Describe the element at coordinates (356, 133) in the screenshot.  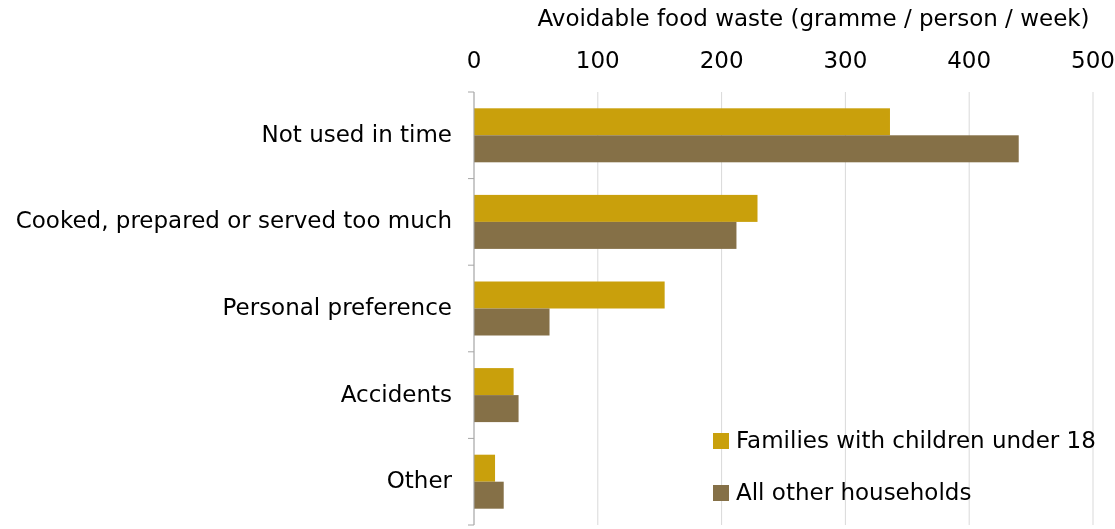
I see `y-tick-label: Not used in time` at that location.